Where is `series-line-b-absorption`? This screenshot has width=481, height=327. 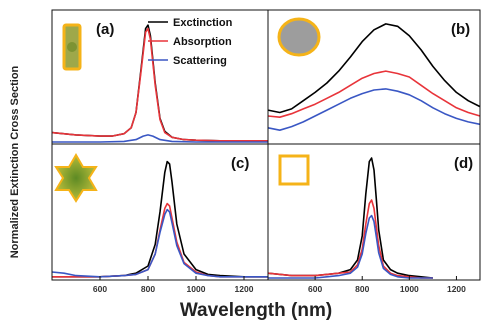
series-line-b-absorption is located at coordinates (374, 94).